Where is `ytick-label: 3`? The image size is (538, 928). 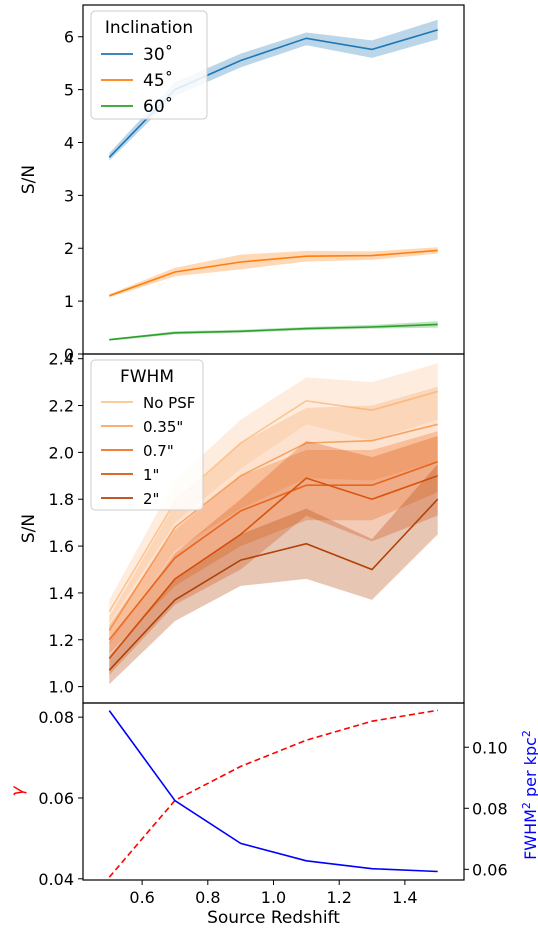
ytick-label: 3 is located at coordinates (69, 195).